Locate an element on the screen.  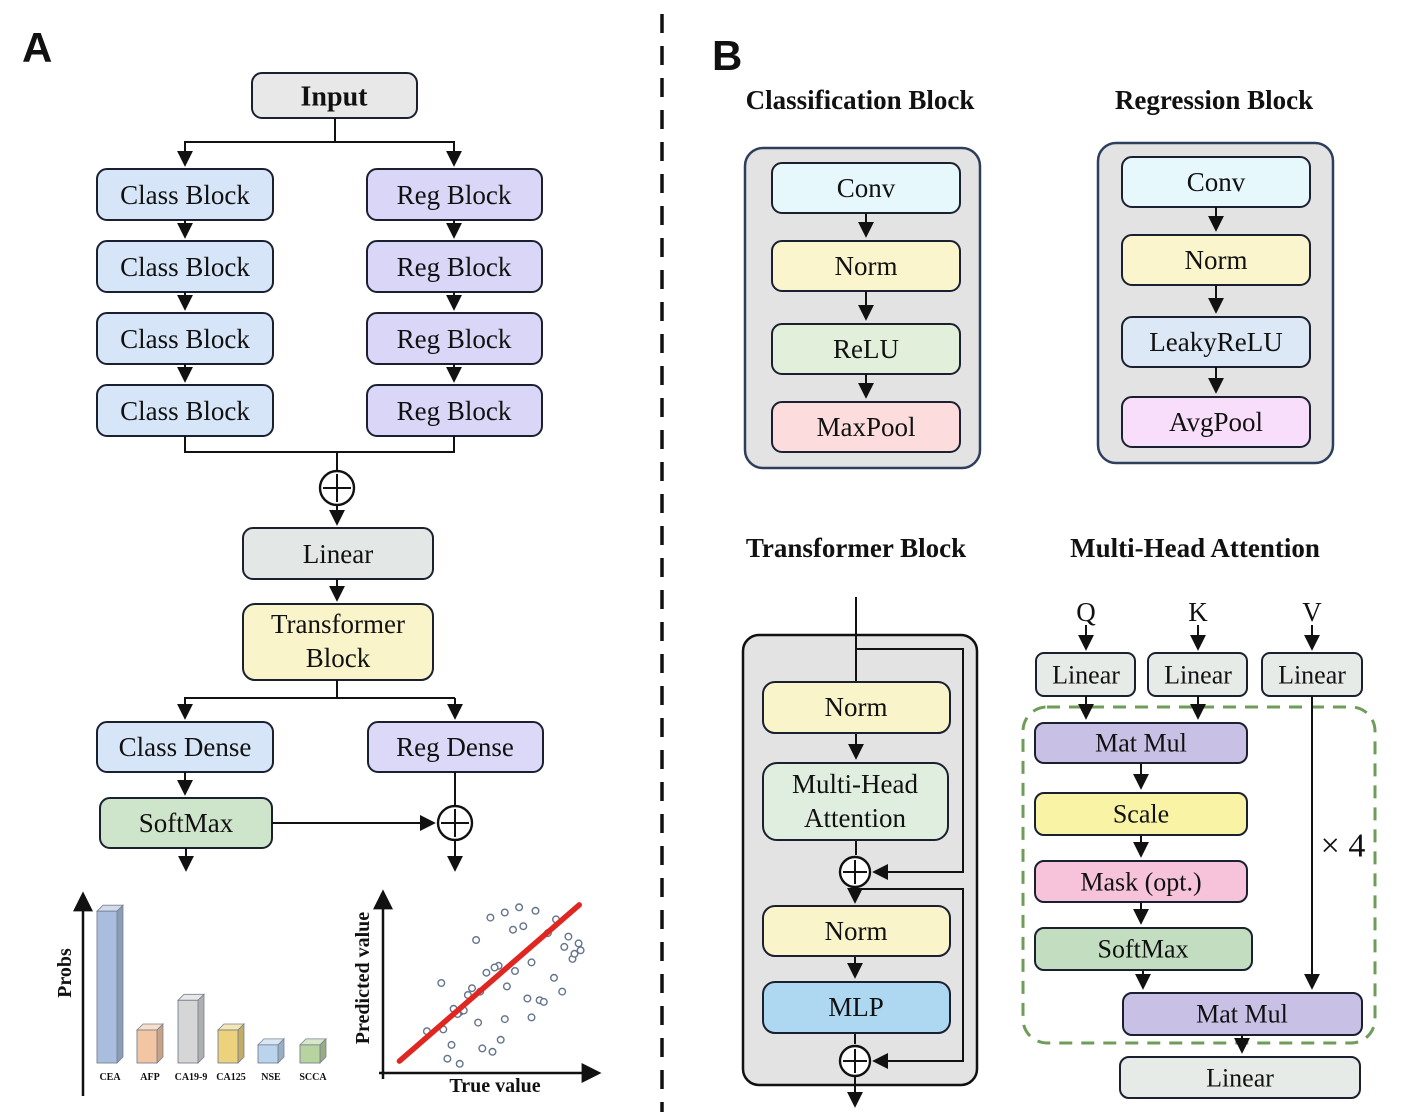
regression-norm-label: Norm is located at coordinates (1216, 260).